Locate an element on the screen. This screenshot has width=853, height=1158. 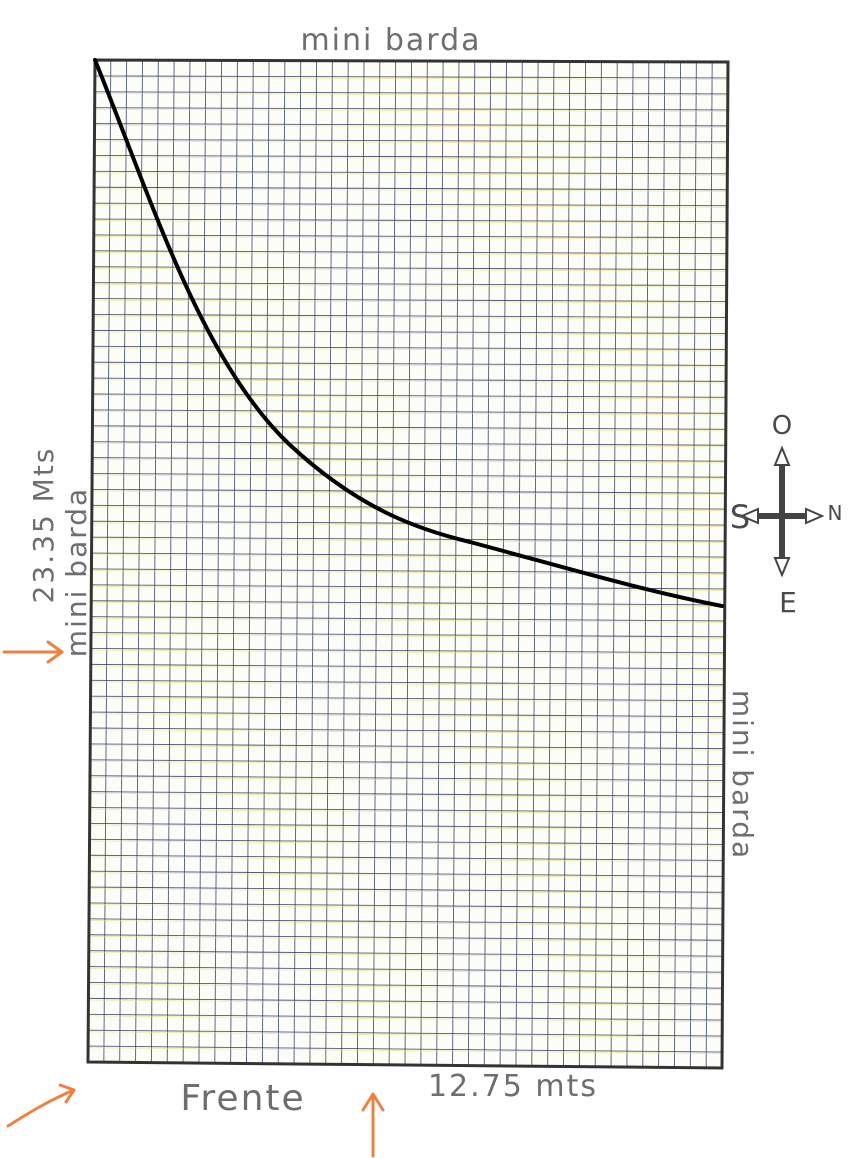
arrow-left-side-icon is located at coordinates (33, 652).